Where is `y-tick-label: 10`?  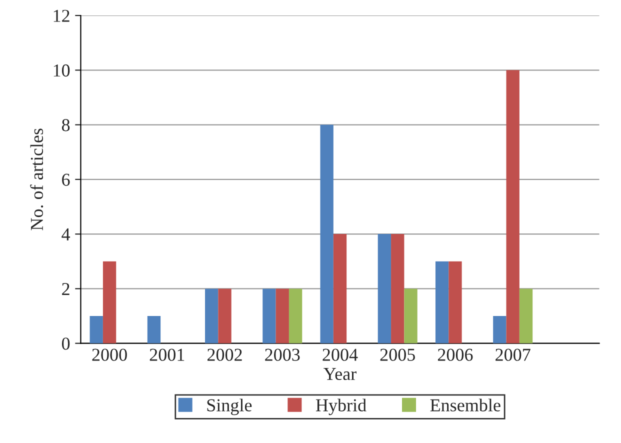
y-tick-label: 10 is located at coordinates (62, 70).